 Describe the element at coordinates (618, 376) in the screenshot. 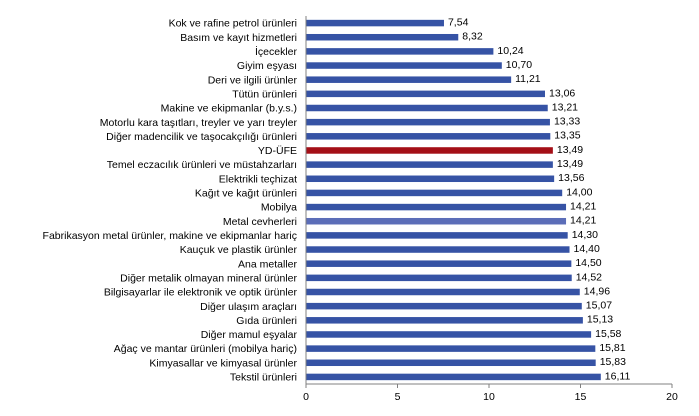

I see `value-label: 16,11` at that location.